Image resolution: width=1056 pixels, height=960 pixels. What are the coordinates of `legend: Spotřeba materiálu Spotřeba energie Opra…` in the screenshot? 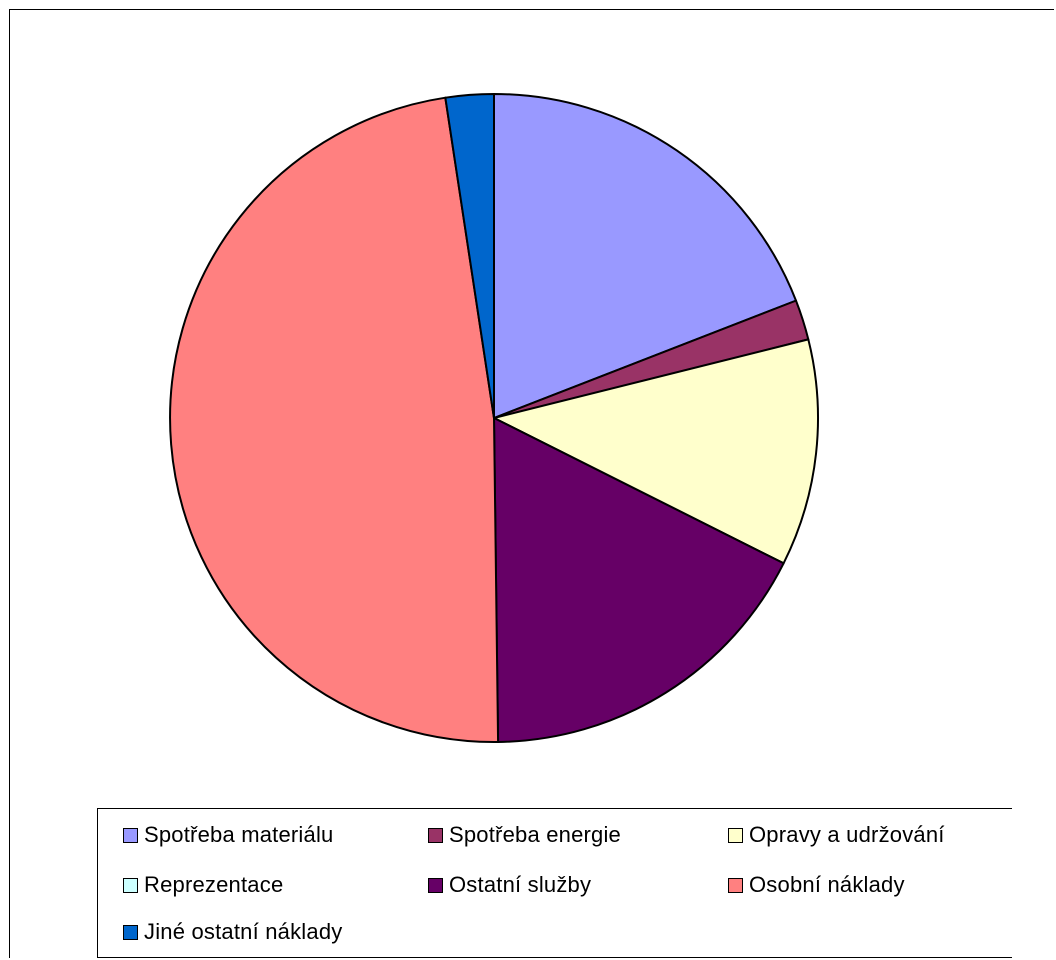 It's located at (554, 883).